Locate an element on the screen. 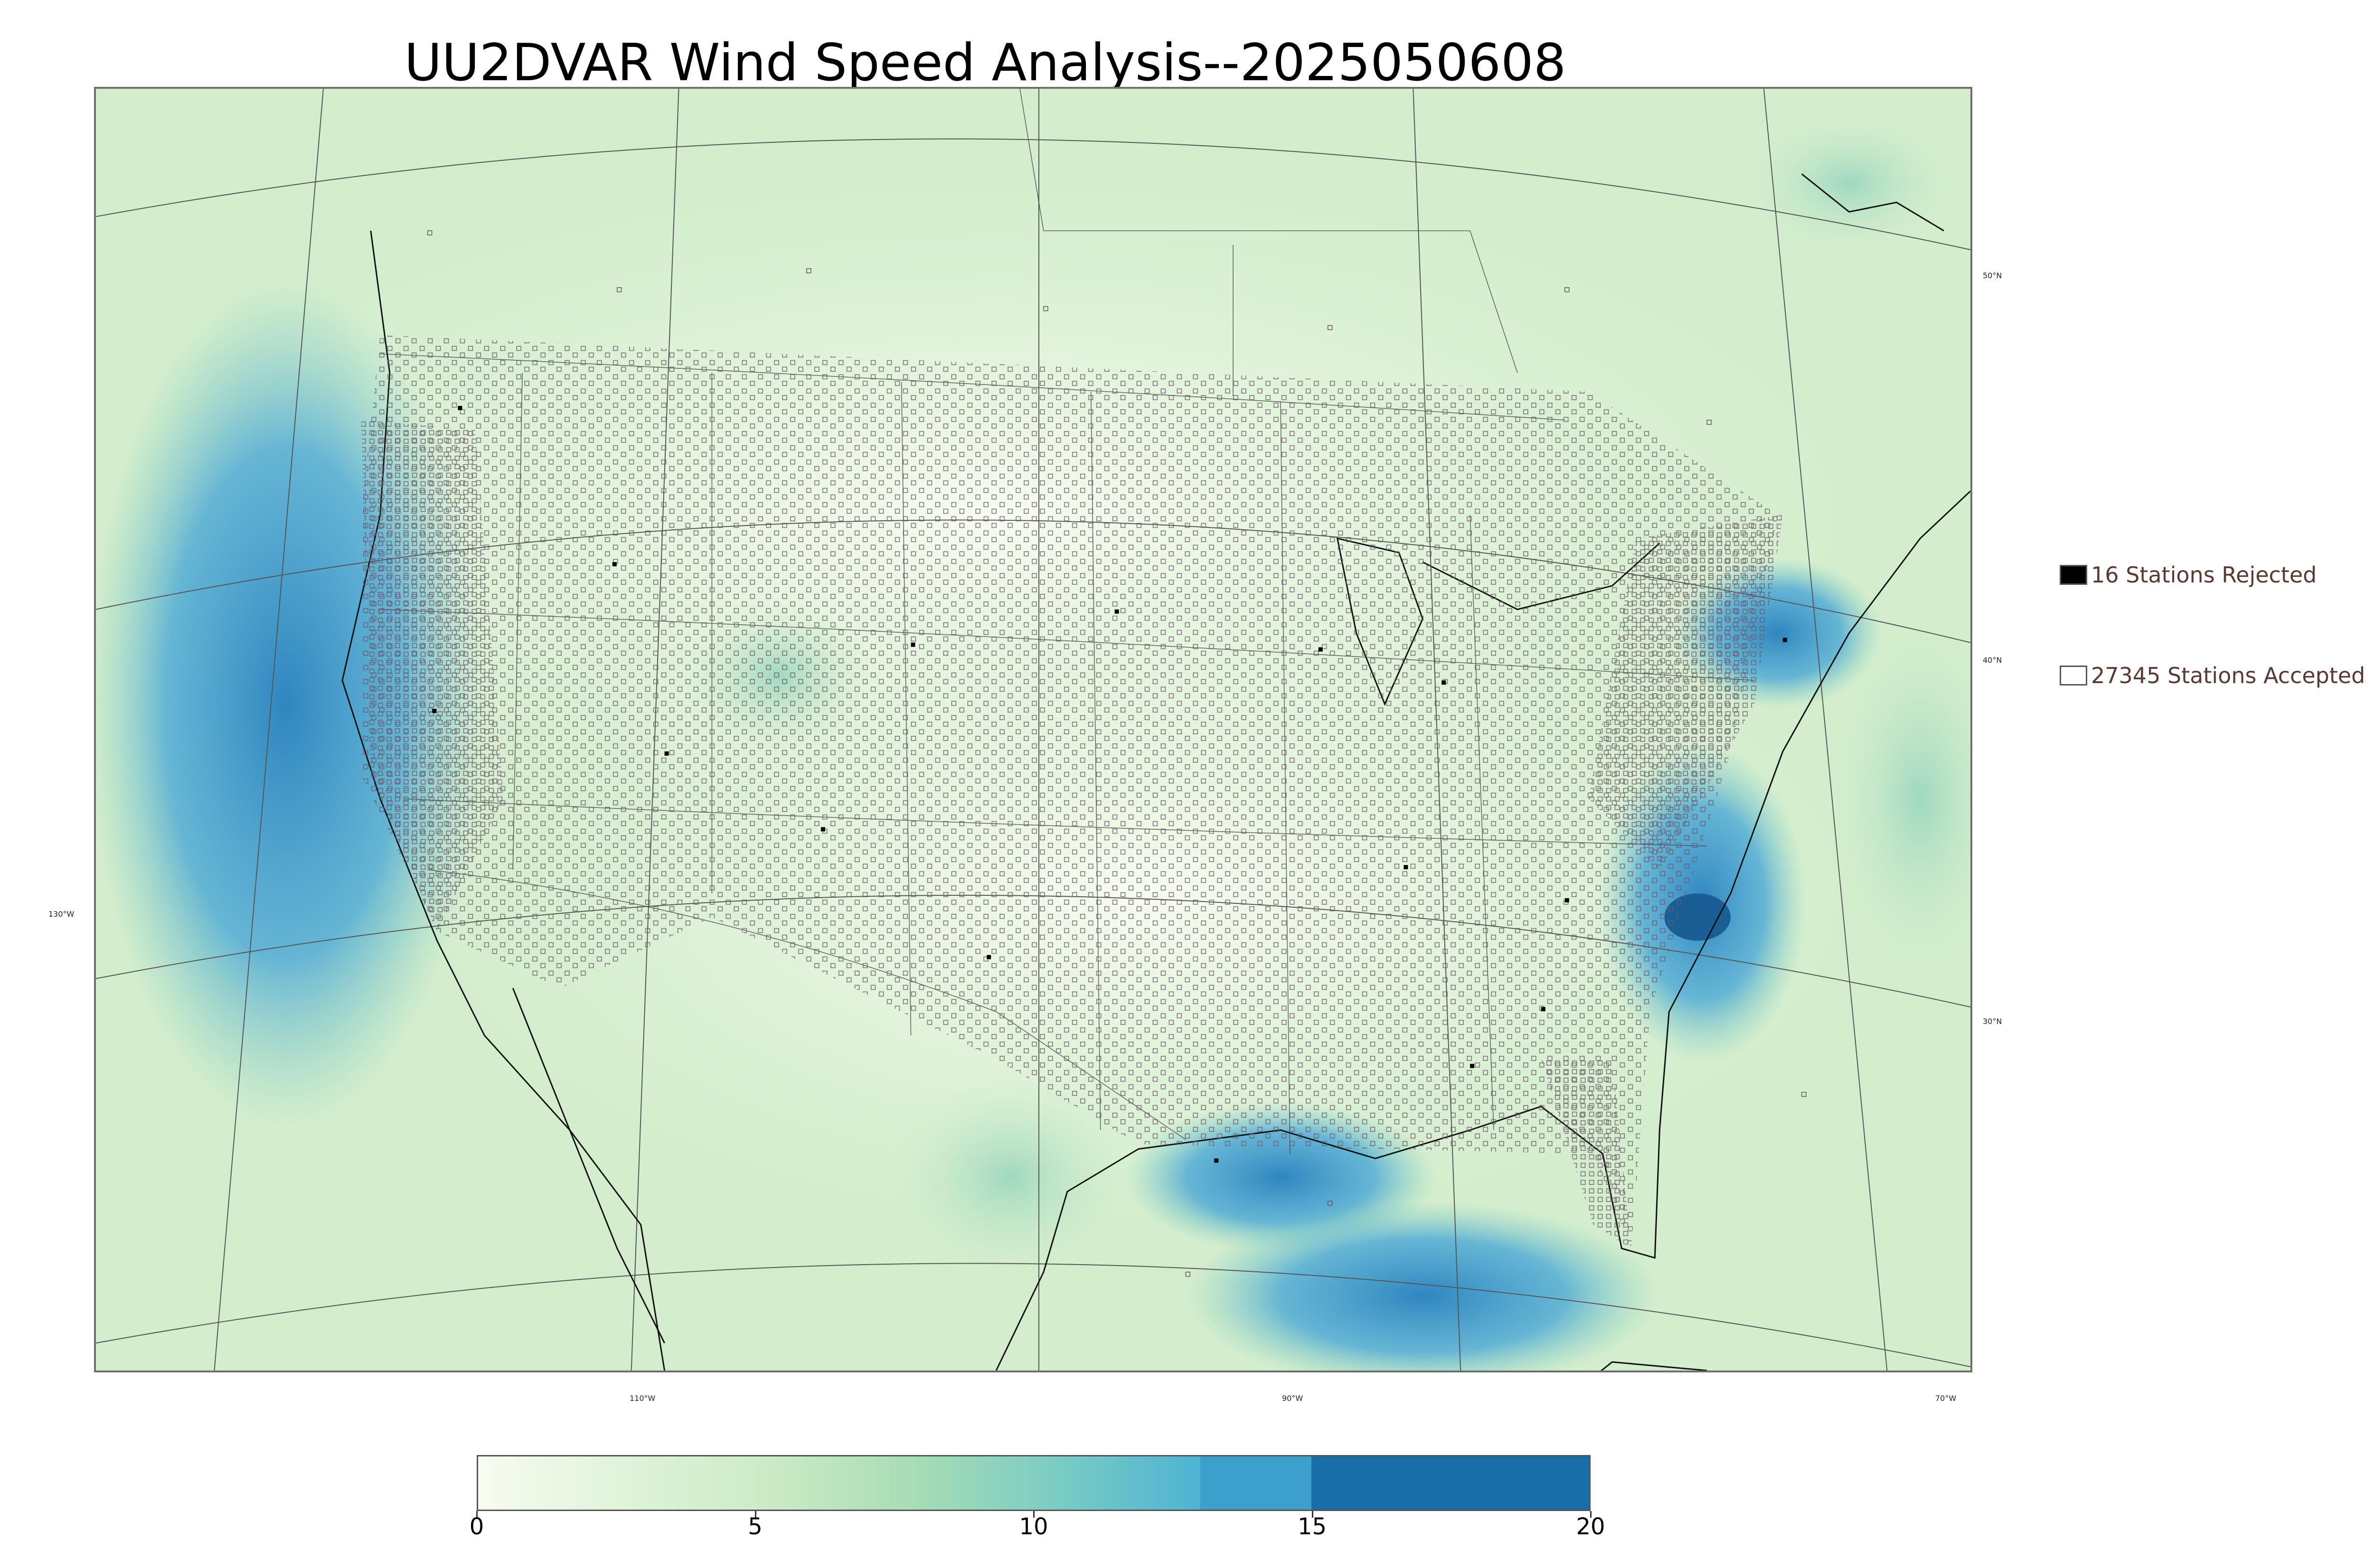 Image resolution: width=2374 pixels, height=1568 pixels. page-title: UU2DVAR Wind Speed Analysis--2025050608 is located at coordinates (985, 63).